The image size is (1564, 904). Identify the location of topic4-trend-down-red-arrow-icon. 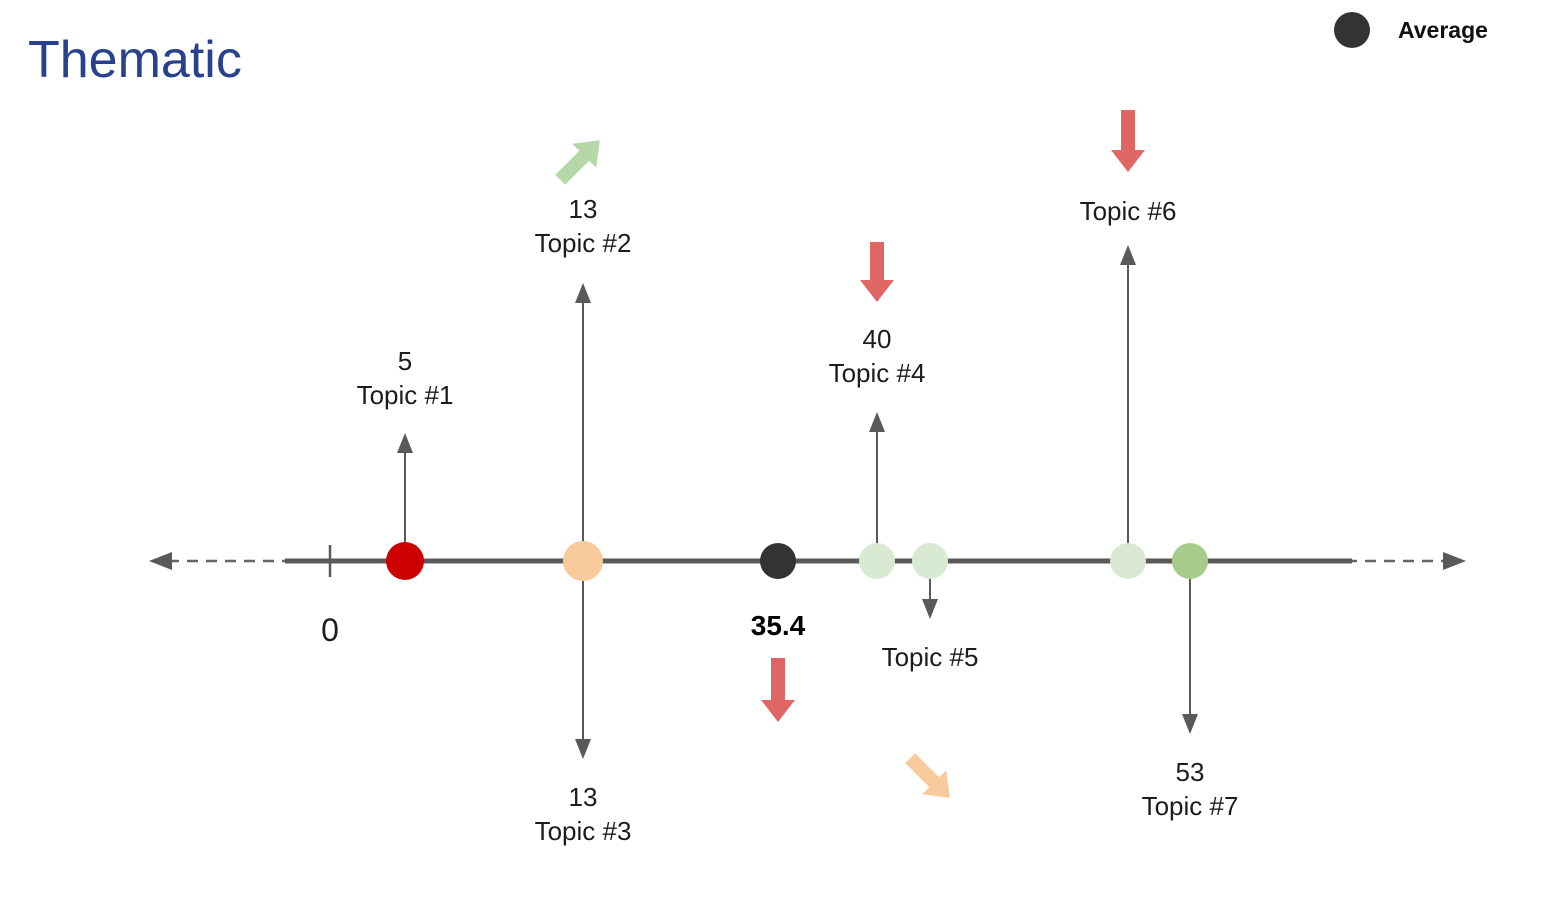
(877, 272).